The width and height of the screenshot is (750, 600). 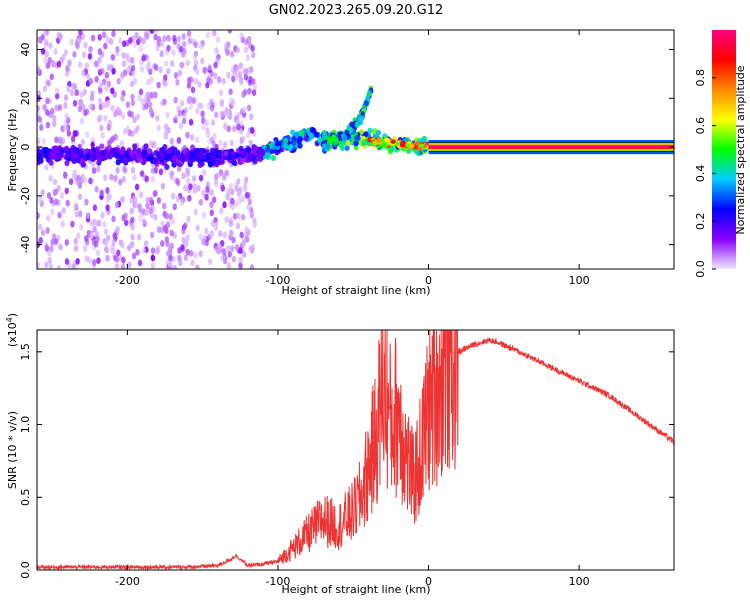 What do you see at coordinates (127, 280) in the screenshot?
I see `heatmap-x-tick-label: -200` at bounding box center [127, 280].